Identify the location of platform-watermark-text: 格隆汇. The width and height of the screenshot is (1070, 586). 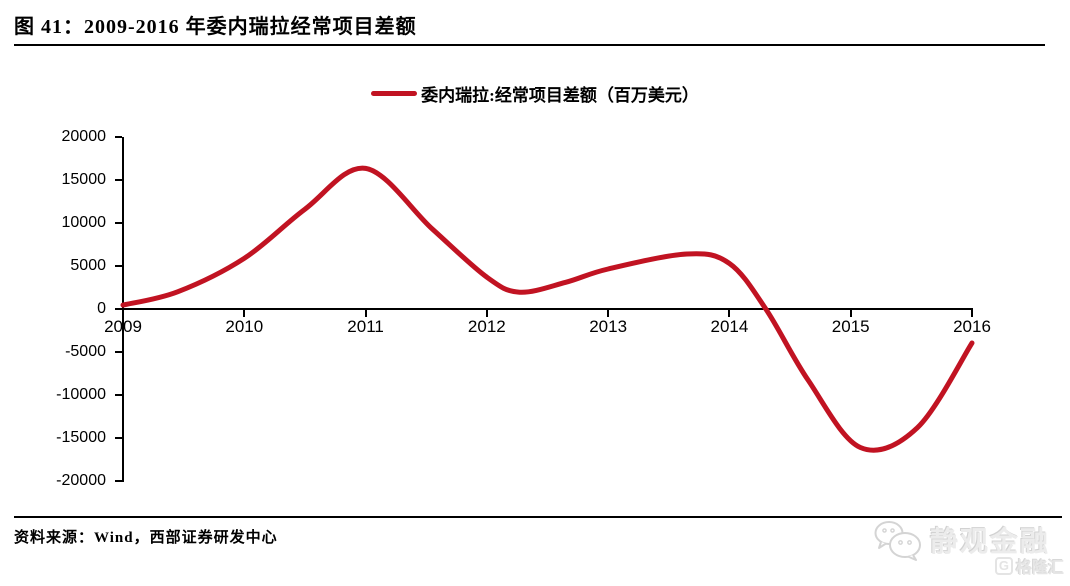
(1039, 568).